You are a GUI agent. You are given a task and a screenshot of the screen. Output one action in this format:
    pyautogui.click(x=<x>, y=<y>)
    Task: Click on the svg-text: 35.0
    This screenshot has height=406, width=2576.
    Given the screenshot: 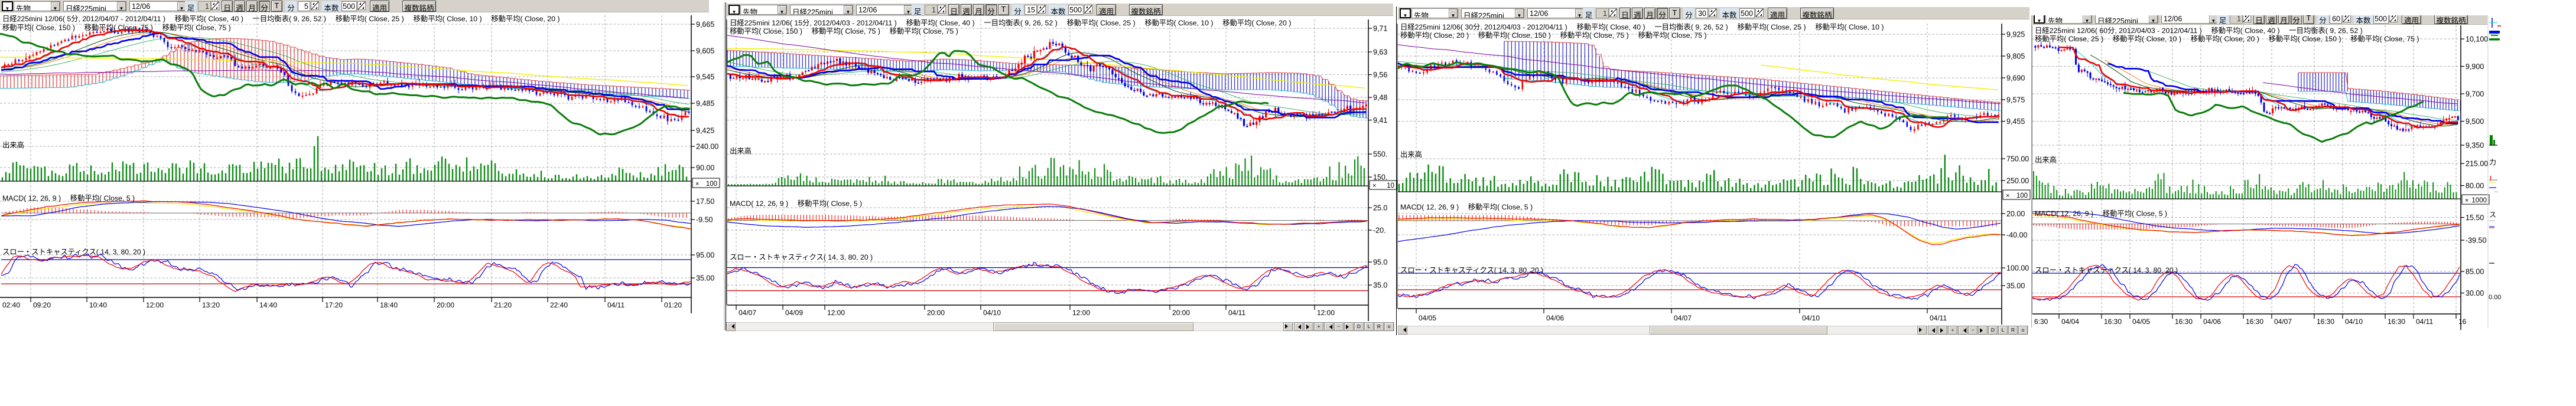 What is the action you would take?
    pyautogui.click(x=1380, y=285)
    